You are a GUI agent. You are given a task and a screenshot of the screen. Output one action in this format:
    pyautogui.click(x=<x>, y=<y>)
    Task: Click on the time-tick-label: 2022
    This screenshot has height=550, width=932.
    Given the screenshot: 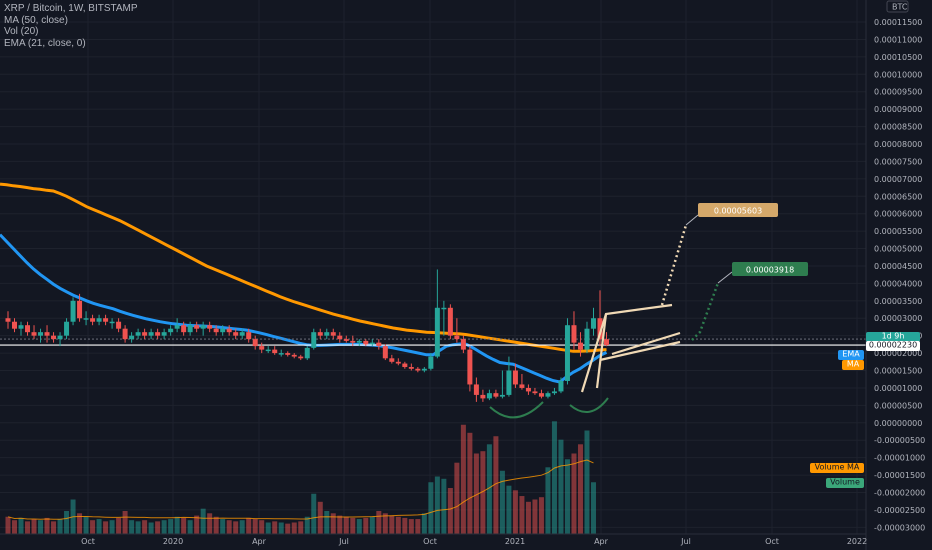 What is the action you would take?
    pyautogui.click(x=857, y=541)
    